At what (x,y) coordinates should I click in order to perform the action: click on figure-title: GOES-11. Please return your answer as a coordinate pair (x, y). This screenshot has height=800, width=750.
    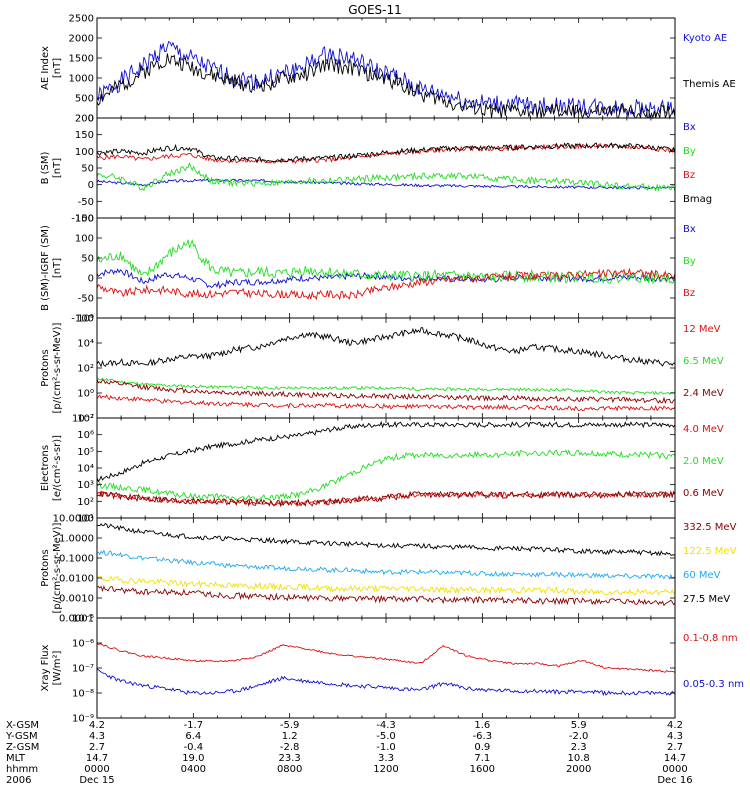
    Looking at the image, I should click on (375, 10).